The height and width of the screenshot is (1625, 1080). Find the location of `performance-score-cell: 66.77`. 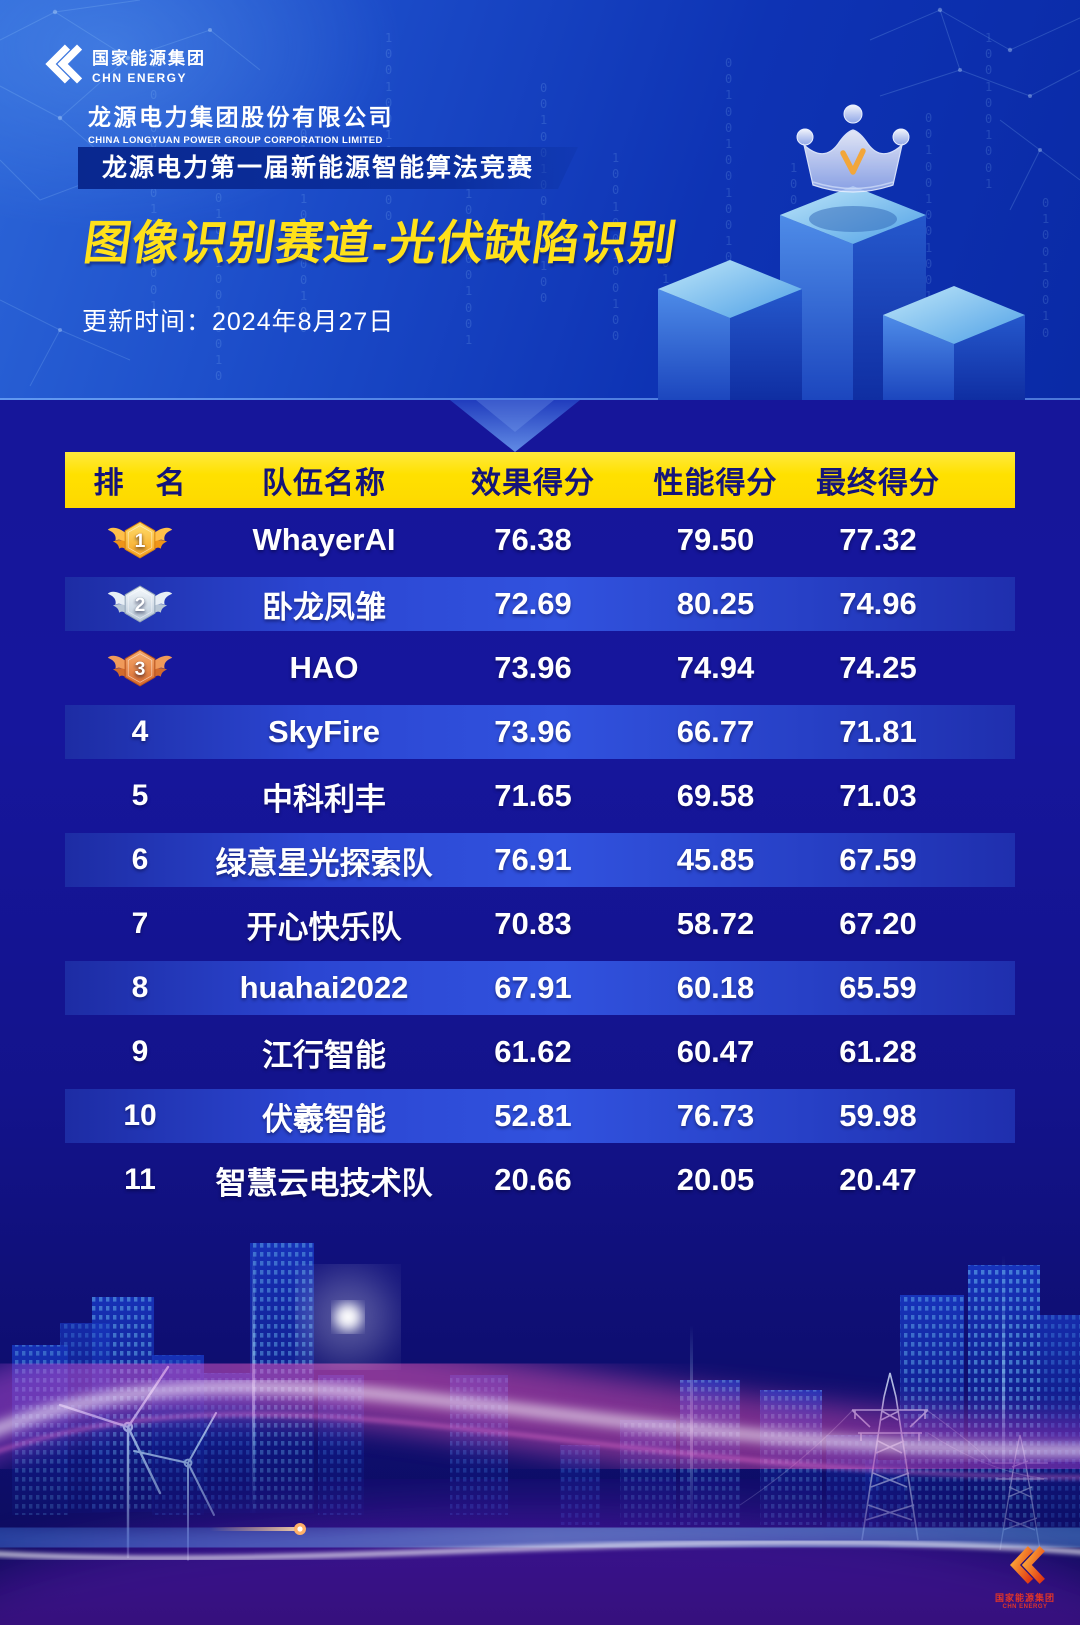

performance-score-cell: 66.77 is located at coordinates (715, 731).